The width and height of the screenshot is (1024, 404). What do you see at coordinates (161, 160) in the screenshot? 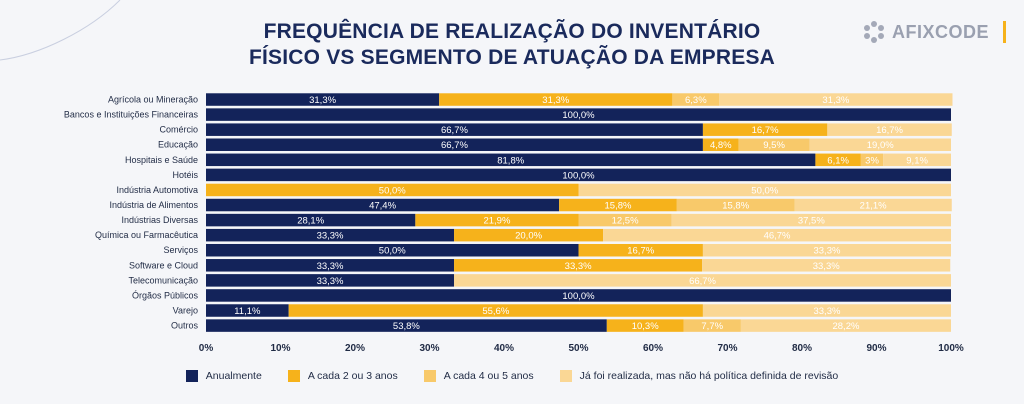
I see `category-label: Hospitais e Saúde` at bounding box center [161, 160].